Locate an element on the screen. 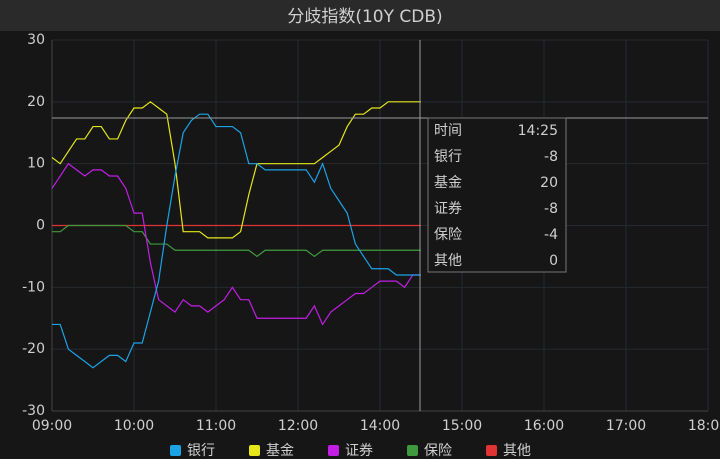  tooltip-label: 保险 is located at coordinates (448, 235).